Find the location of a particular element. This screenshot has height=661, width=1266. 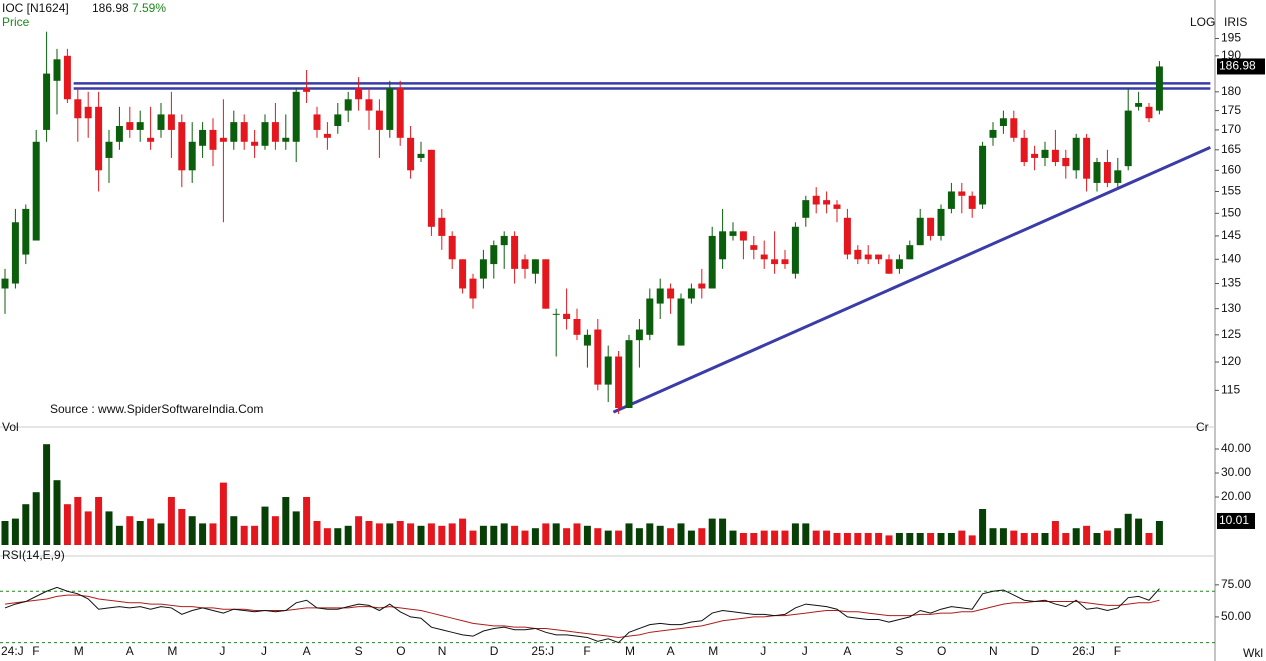

y-tick-label: 190 is located at coordinates (1231, 55).